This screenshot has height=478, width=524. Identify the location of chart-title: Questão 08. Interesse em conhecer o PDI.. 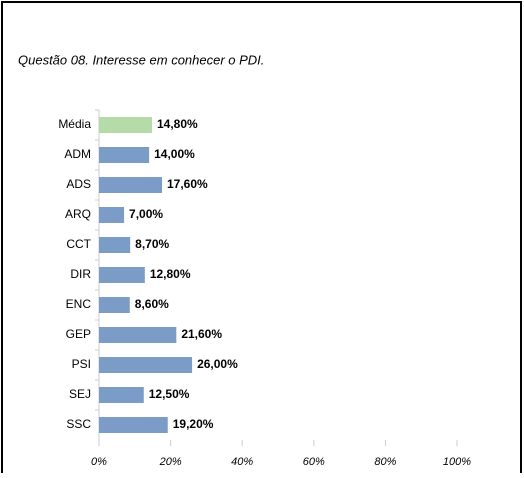
(141, 59).